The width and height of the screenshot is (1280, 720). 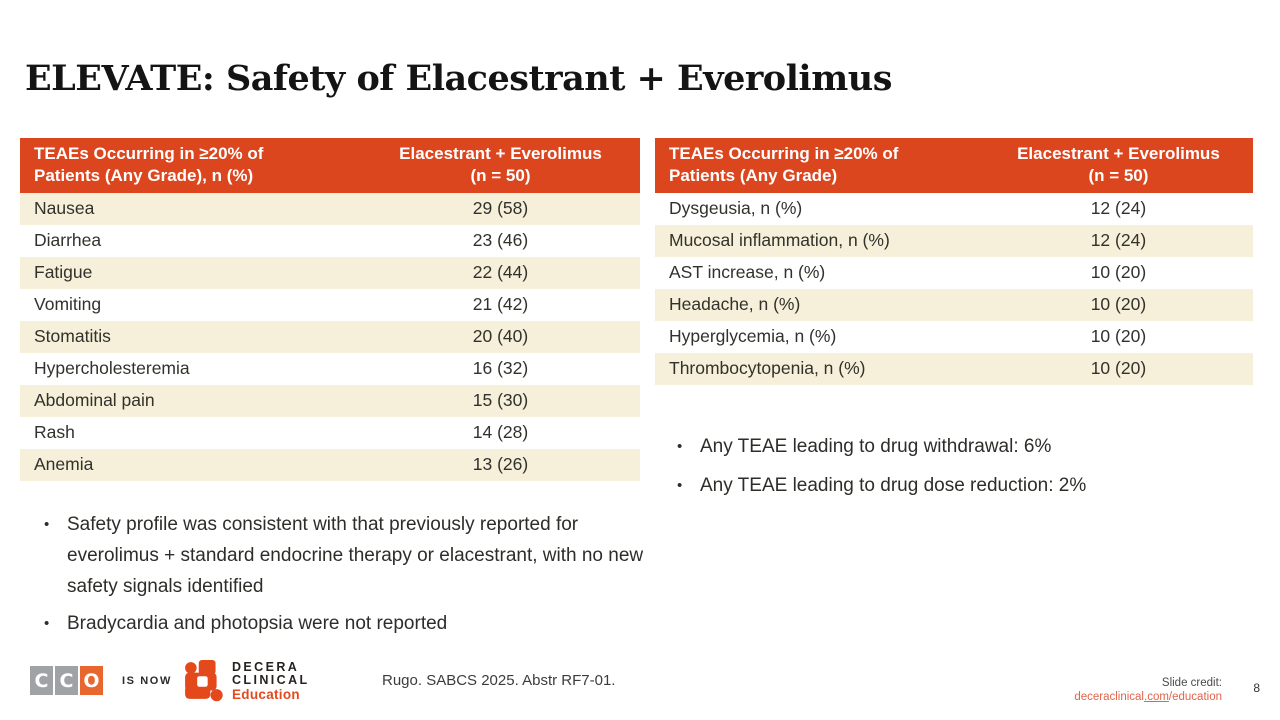 What do you see at coordinates (330, 208) in the screenshot?
I see `table-row: Nausea 29 (58)` at bounding box center [330, 208].